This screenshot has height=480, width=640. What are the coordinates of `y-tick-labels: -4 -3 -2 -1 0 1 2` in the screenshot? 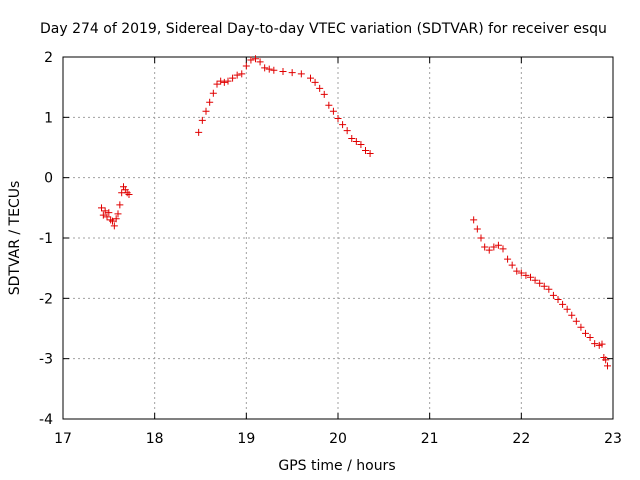 It's located at (46, 239).